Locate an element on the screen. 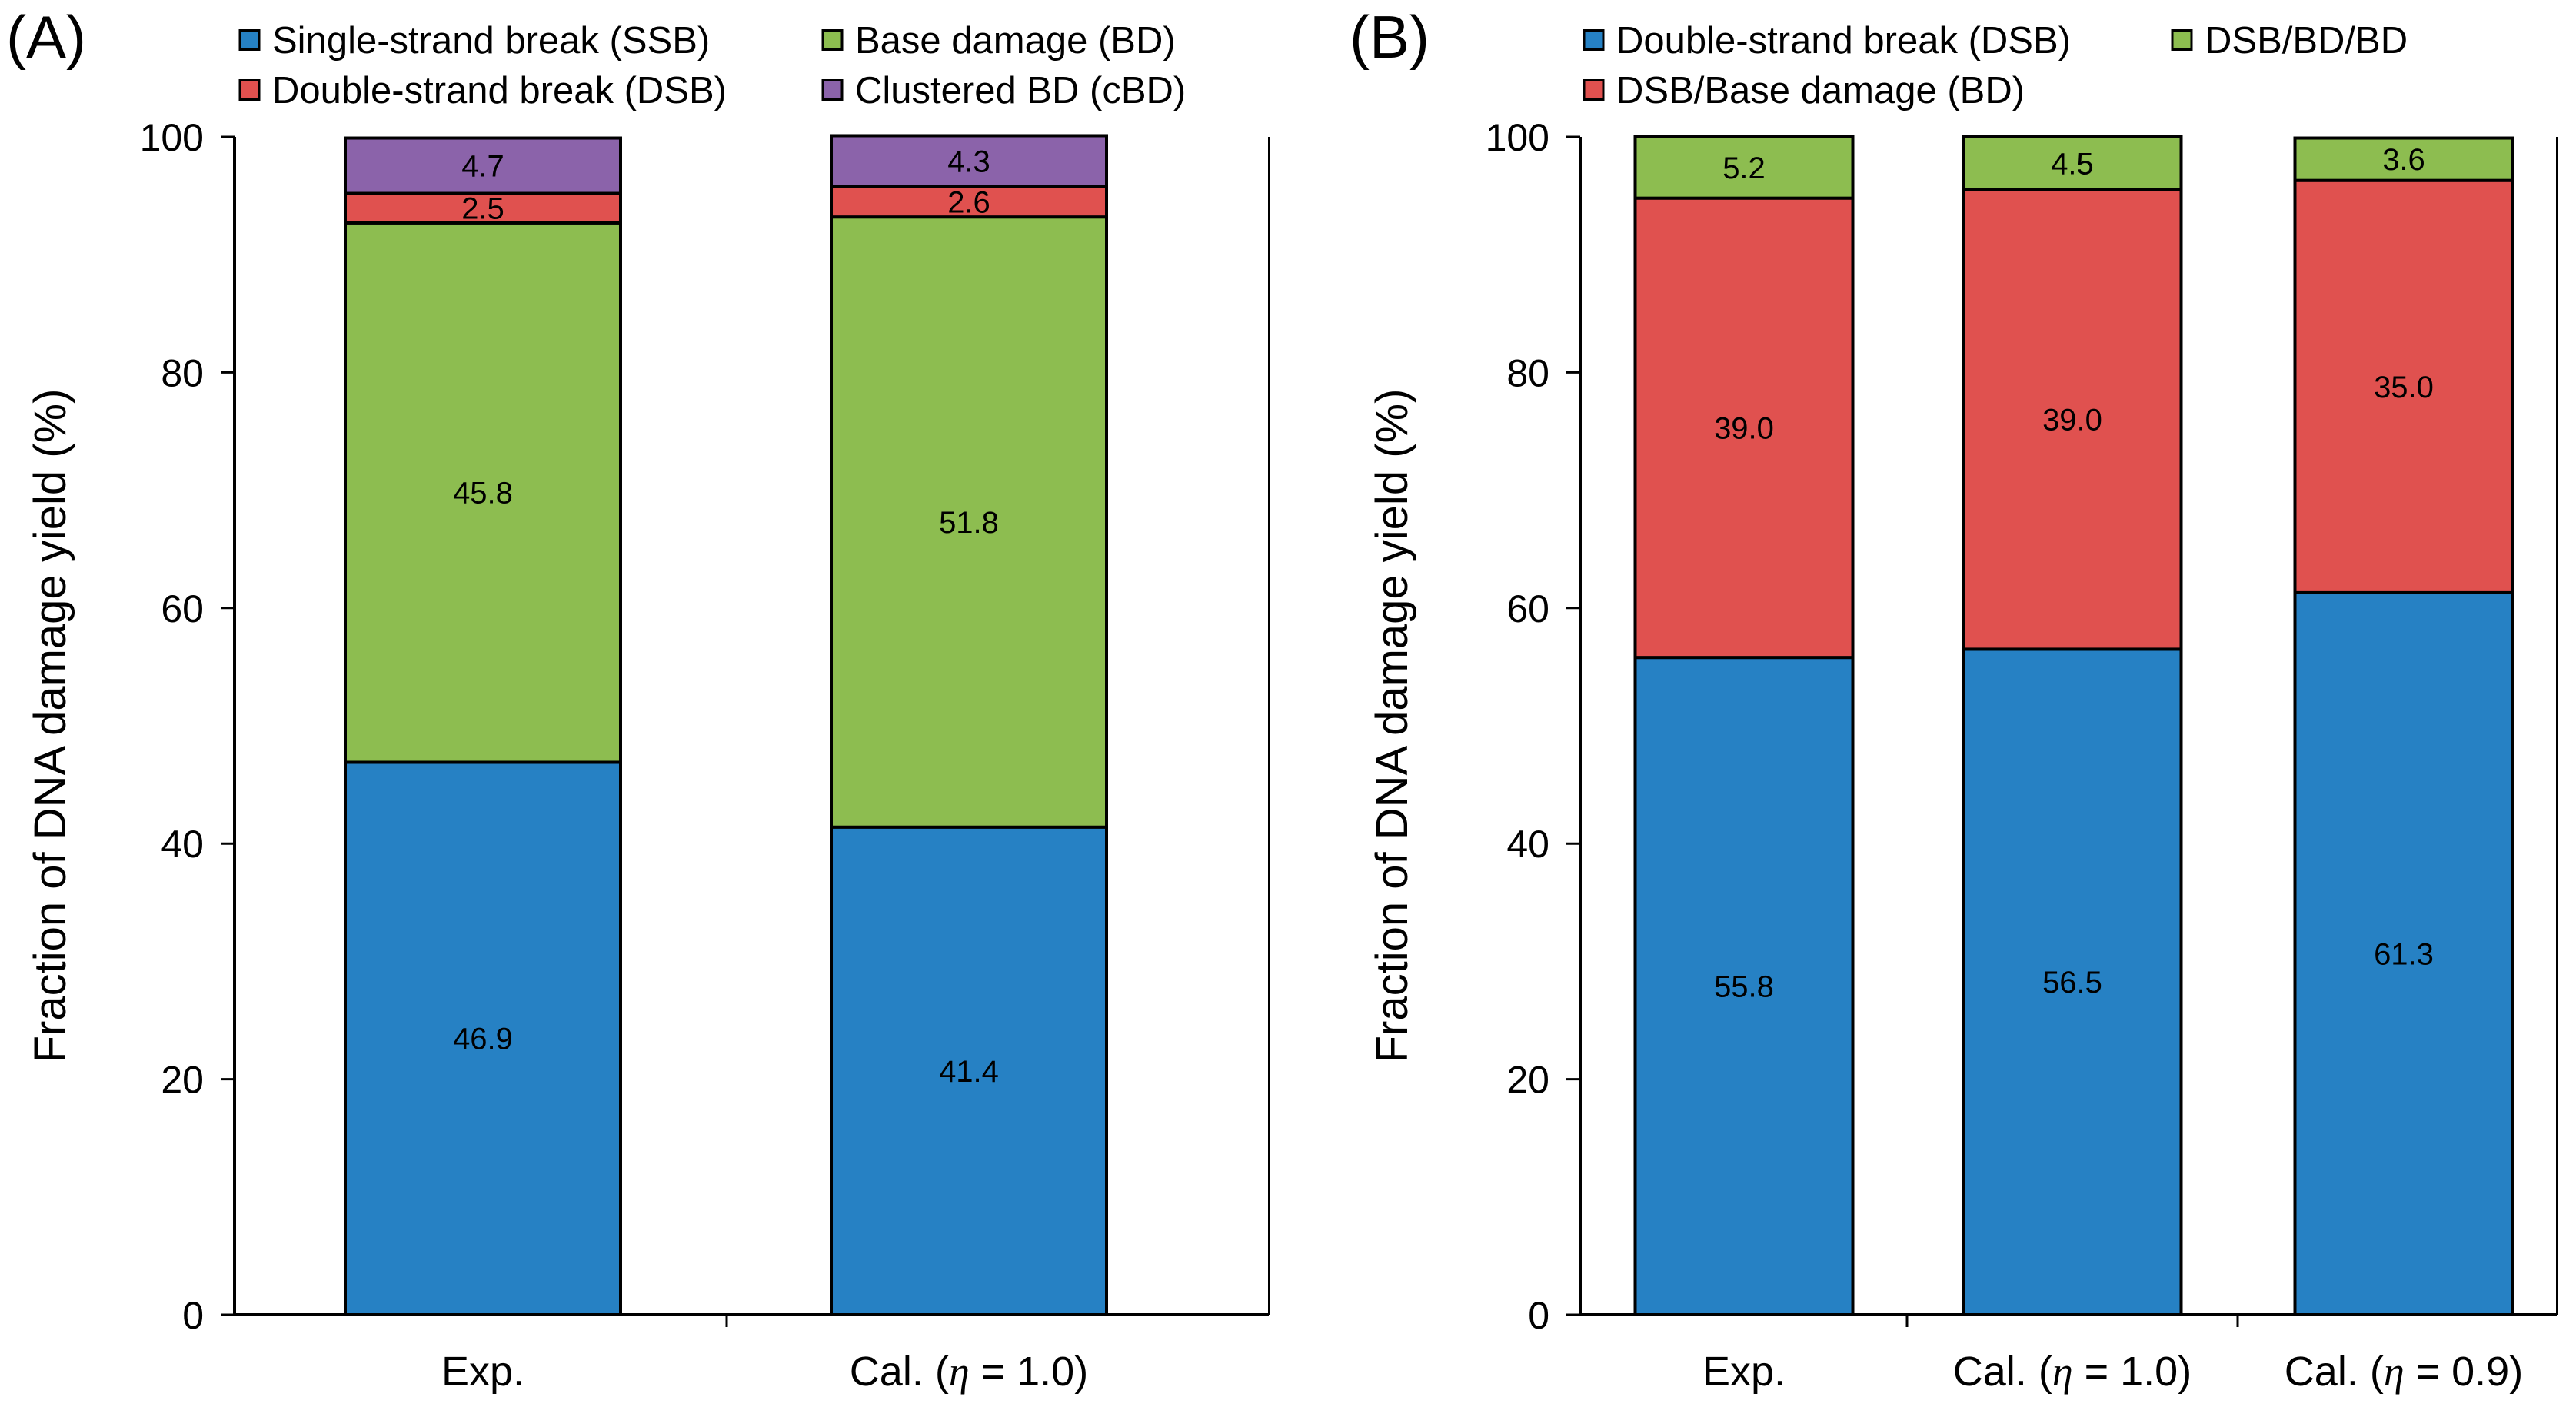  panel-a-data-label: 45.8 is located at coordinates (483, 494).